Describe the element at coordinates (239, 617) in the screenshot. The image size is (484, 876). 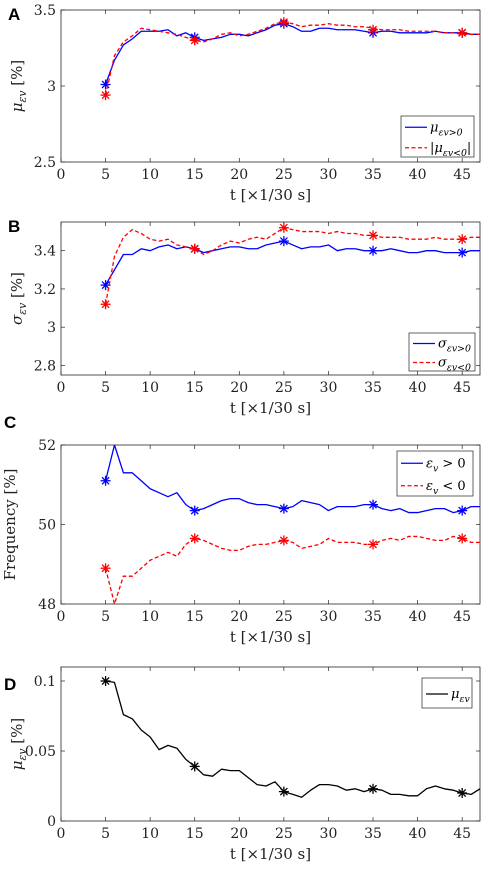
I see `x-tick-label: 20` at that location.